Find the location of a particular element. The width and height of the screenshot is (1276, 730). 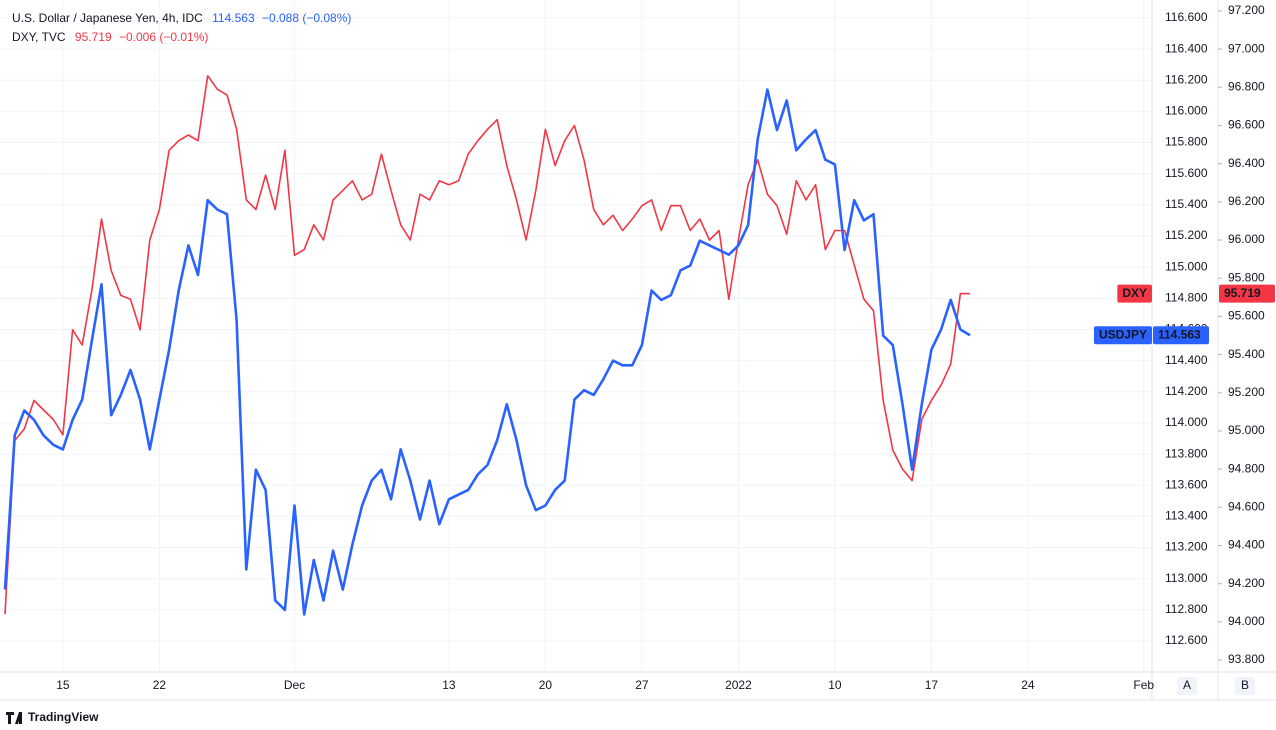

y-tick-label: 116.400 is located at coordinates (1186, 48).